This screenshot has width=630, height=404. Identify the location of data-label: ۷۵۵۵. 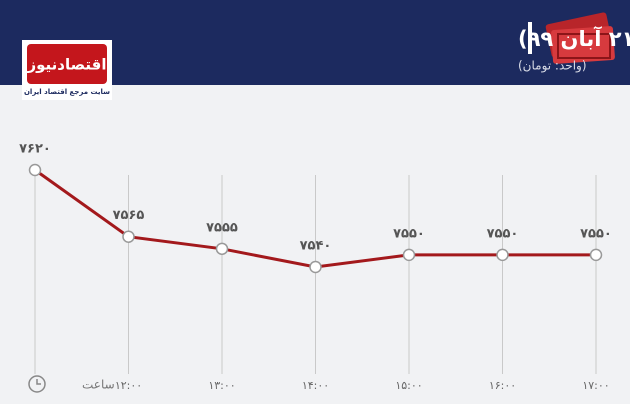
(222, 227).